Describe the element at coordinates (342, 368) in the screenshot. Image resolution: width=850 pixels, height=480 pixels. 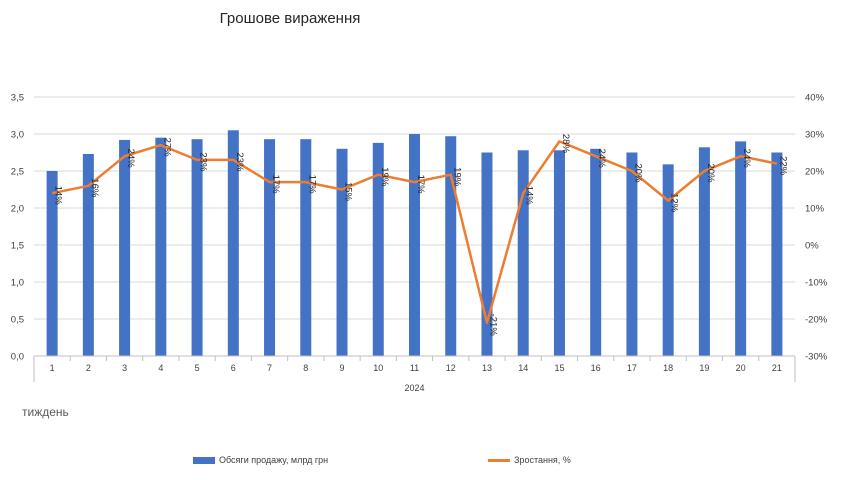
I see `x-tick-label: 9` at that location.